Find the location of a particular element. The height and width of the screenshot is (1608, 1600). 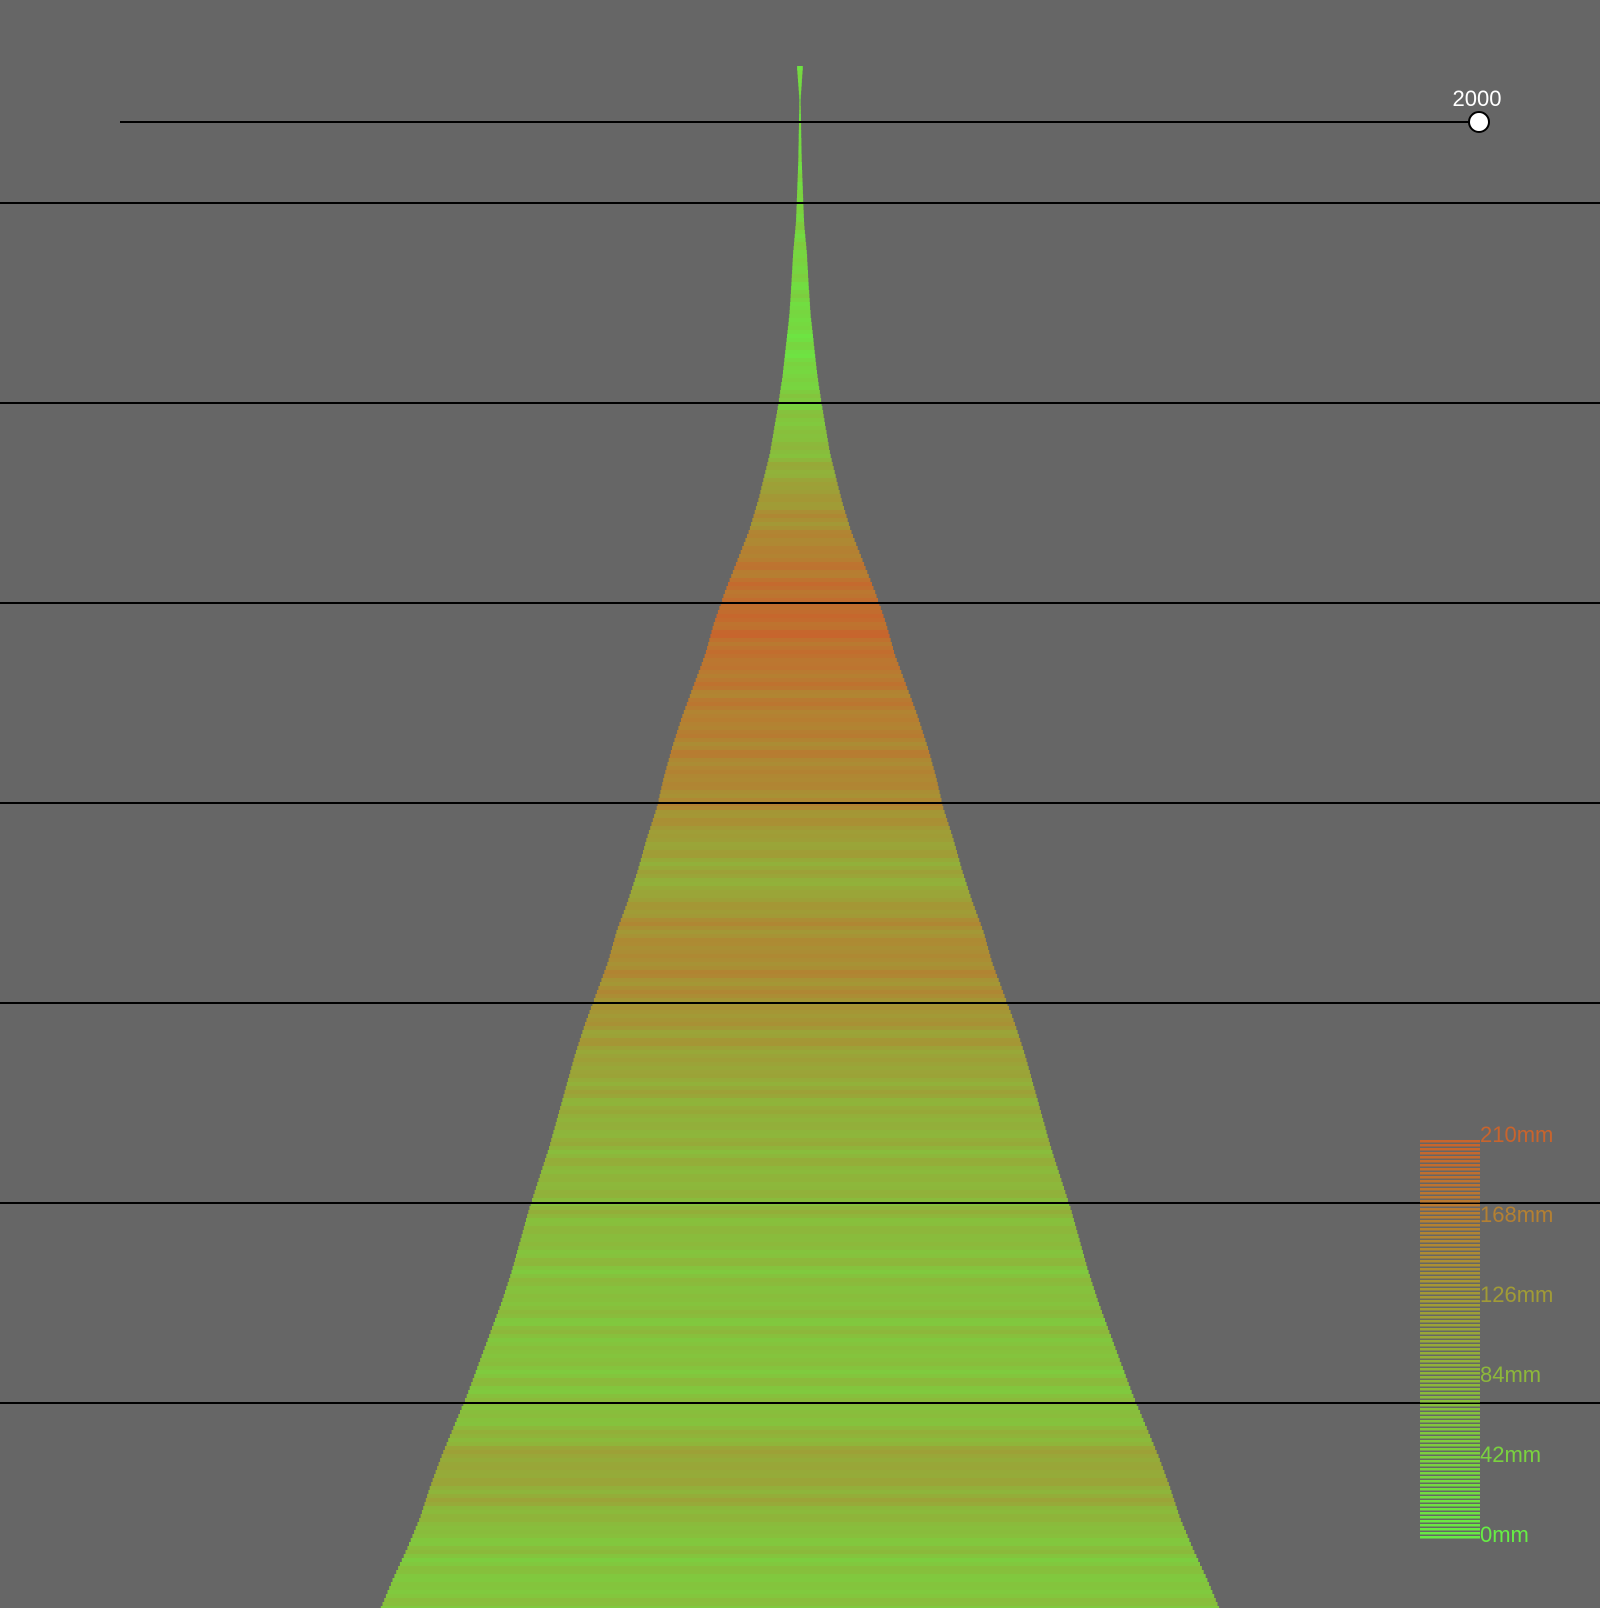

slider-handle is located at coordinates (1479, 122).